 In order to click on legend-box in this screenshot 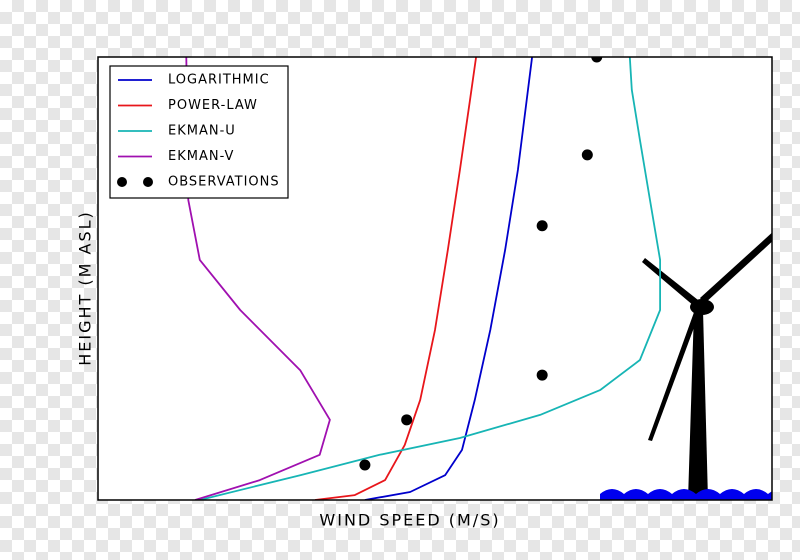, I will do `click(199, 132)`.